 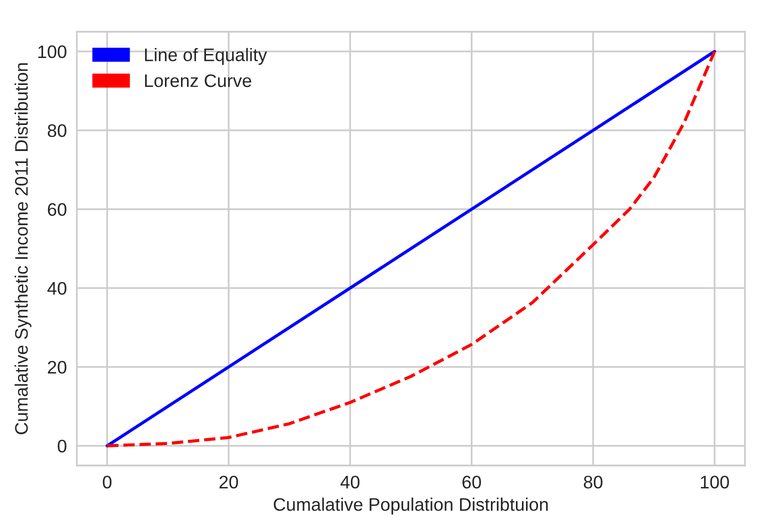 I want to click on y-tick-label: 40, so click(x=56, y=288).